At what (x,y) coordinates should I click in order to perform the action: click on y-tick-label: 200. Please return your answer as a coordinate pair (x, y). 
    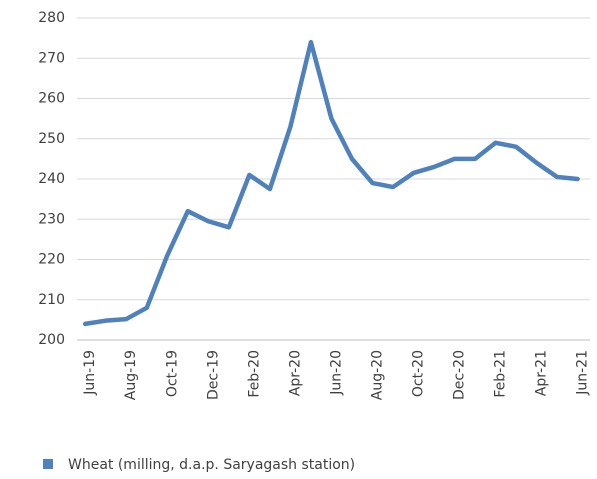
    Looking at the image, I should click on (51, 340).